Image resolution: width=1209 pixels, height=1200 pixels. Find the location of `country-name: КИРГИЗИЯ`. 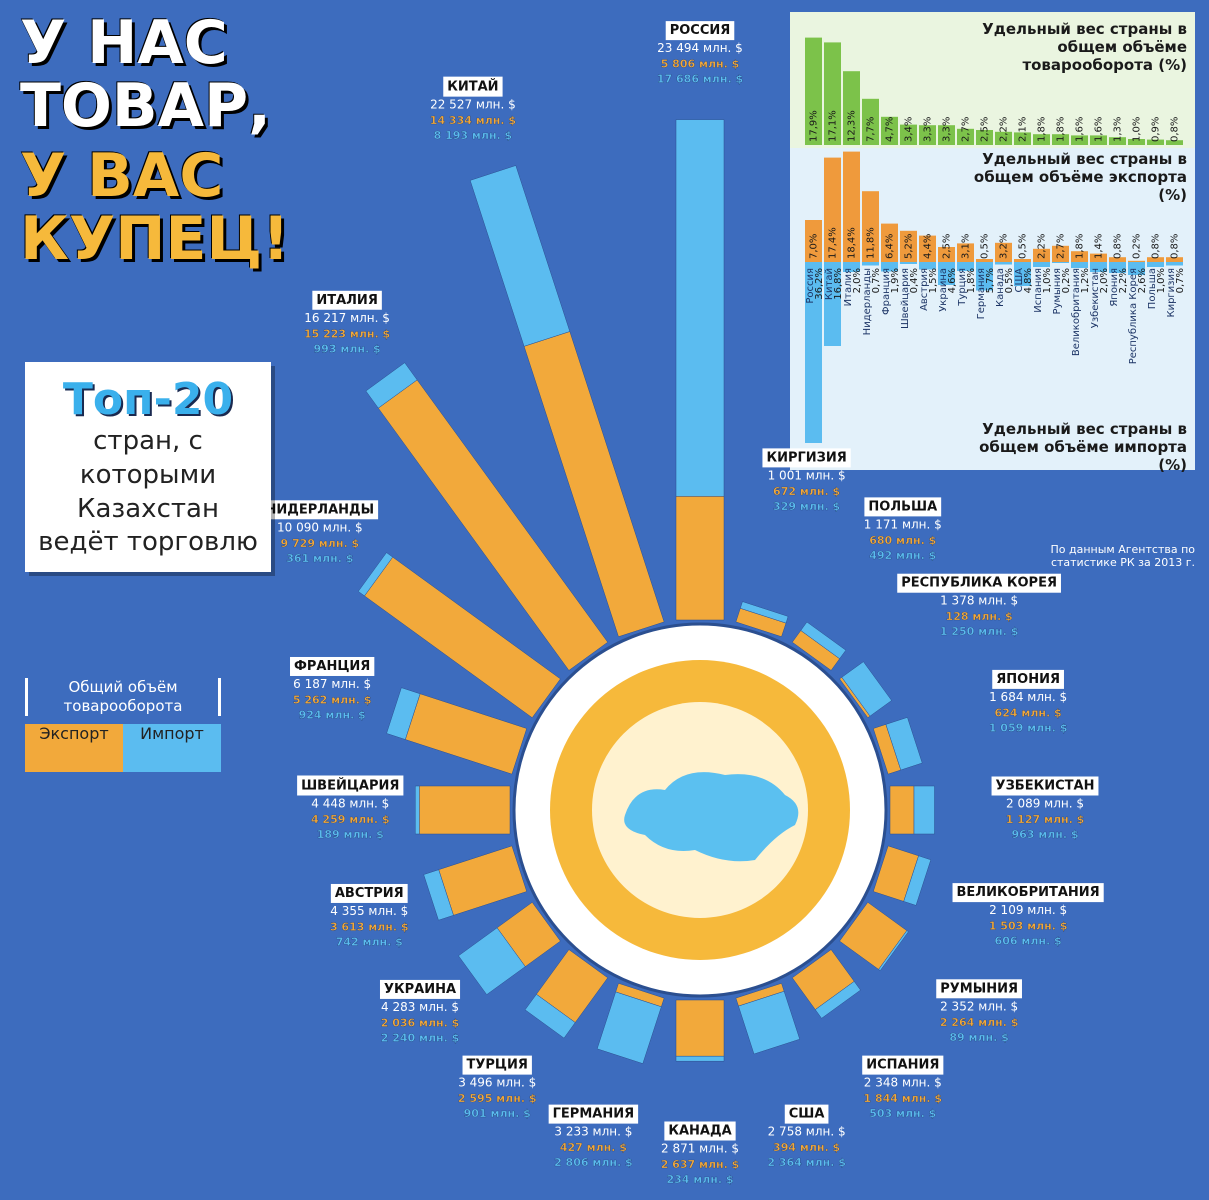

country-name: КИРГИЗИЯ is located at coordinates (806, 457).